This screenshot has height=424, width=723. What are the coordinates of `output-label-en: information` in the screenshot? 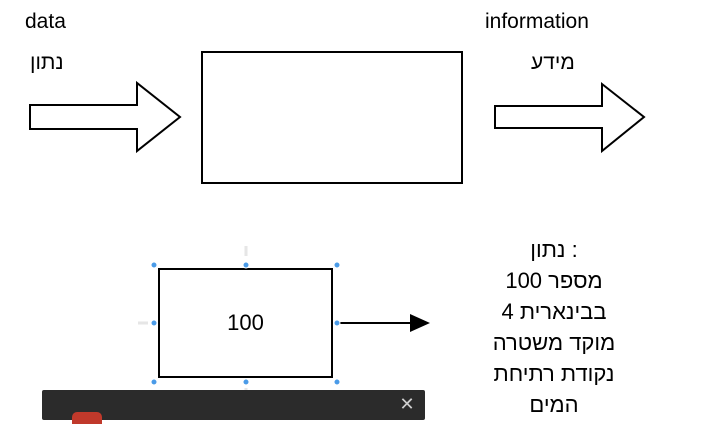 It's located at (537, 21).